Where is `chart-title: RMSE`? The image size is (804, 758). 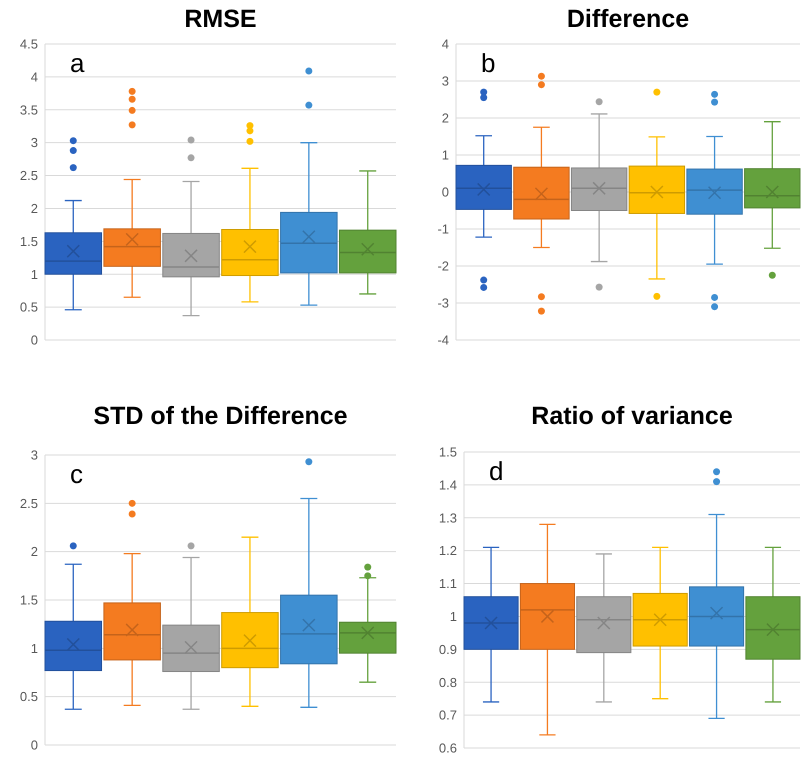
chart-title: RMSE is located at coordinates (220, 19).